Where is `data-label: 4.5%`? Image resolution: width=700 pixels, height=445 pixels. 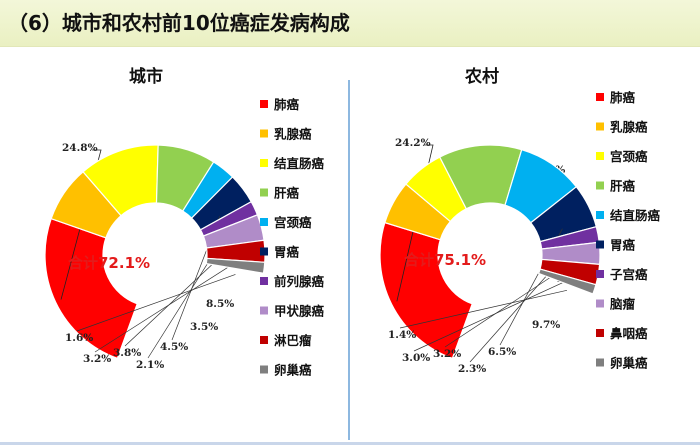 data-label: 4.5% is located at coordinates (174, 347).